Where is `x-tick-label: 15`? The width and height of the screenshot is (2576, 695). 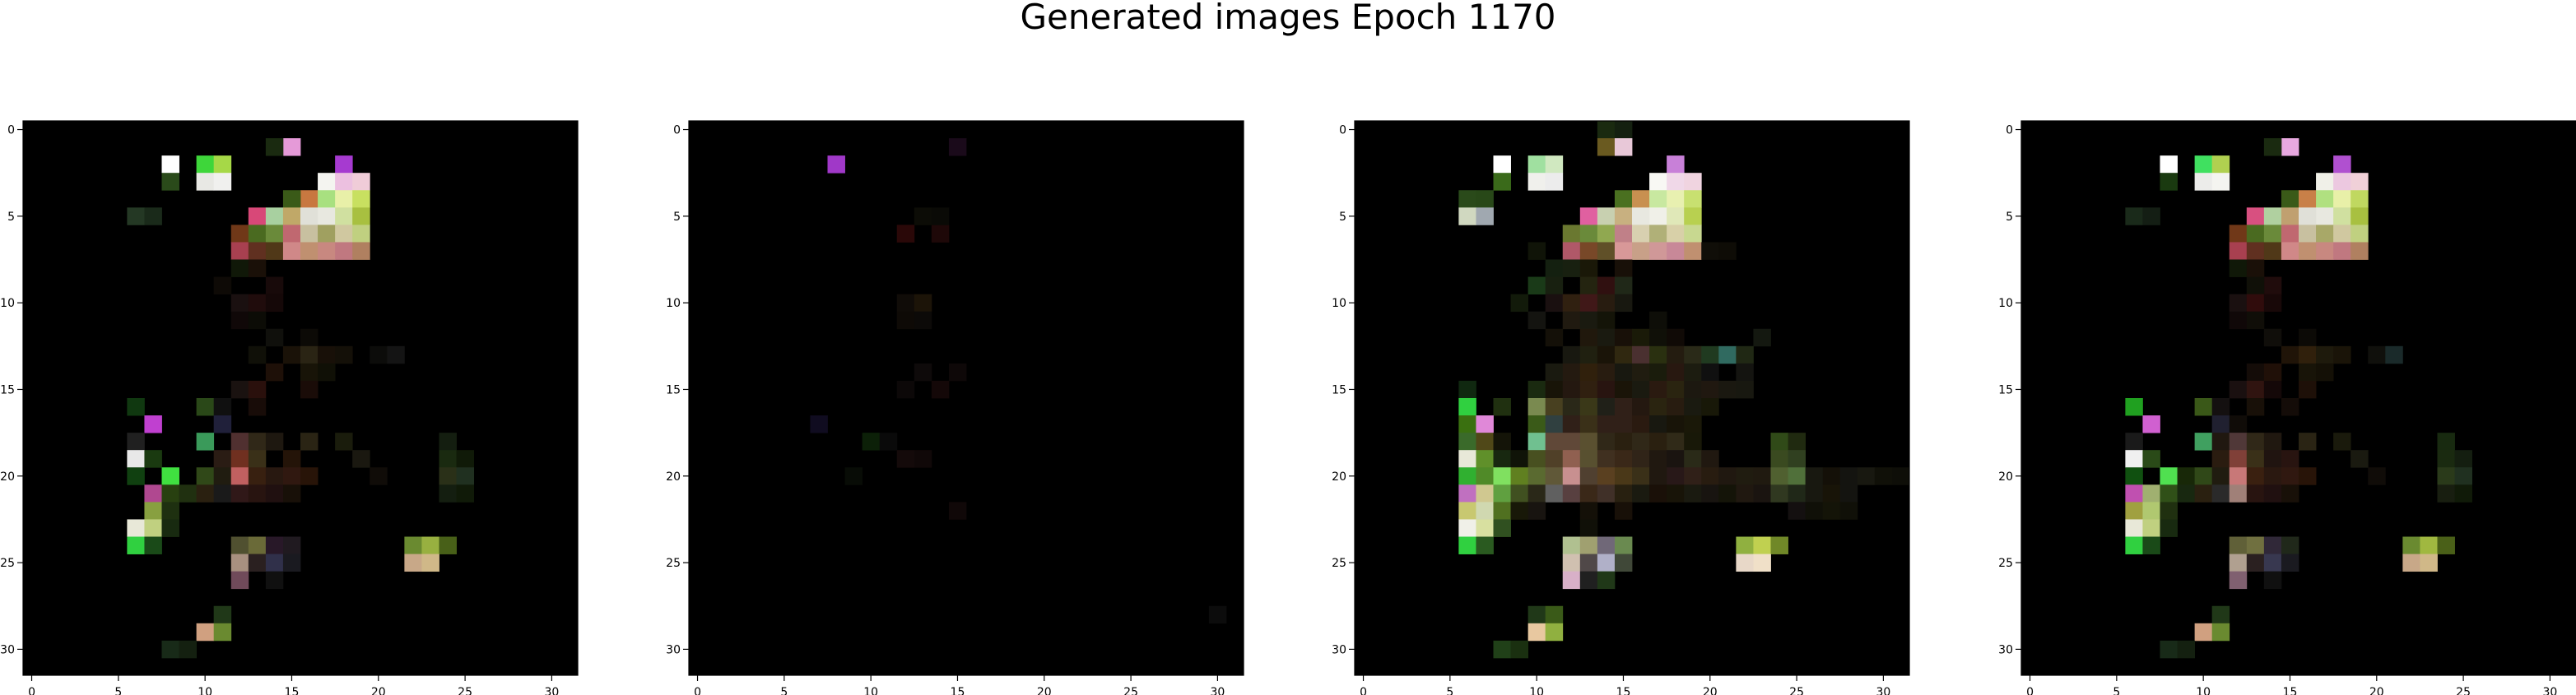 x-tick-label: 15 is located at coordinates (958, 690).